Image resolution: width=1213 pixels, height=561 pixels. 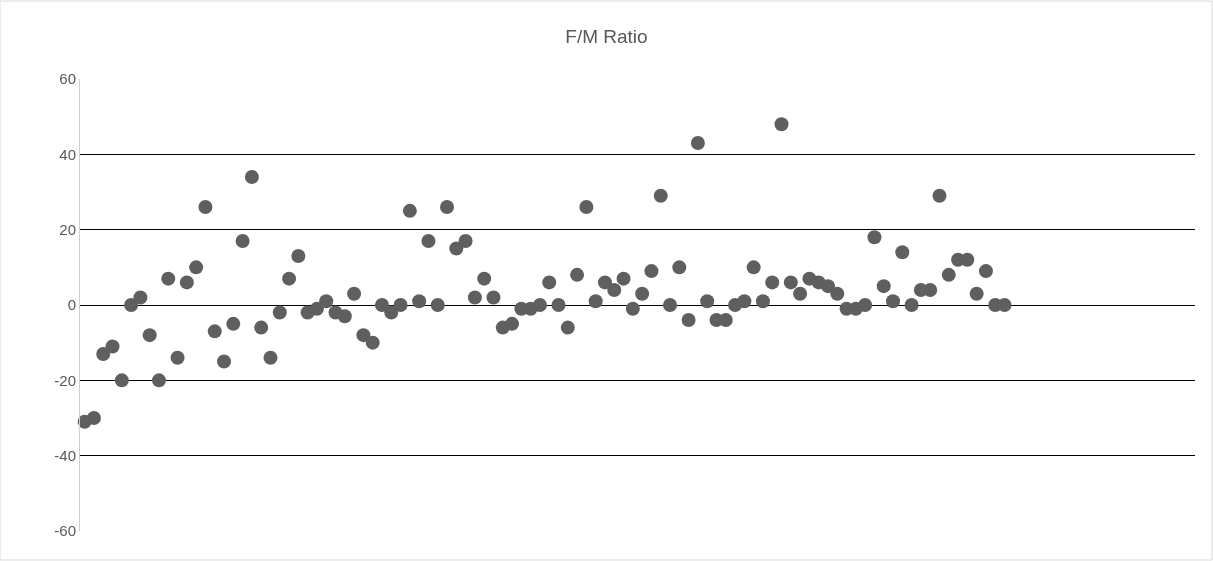 I want to click on y-tick-label: 20, so click(x=67, y=229).